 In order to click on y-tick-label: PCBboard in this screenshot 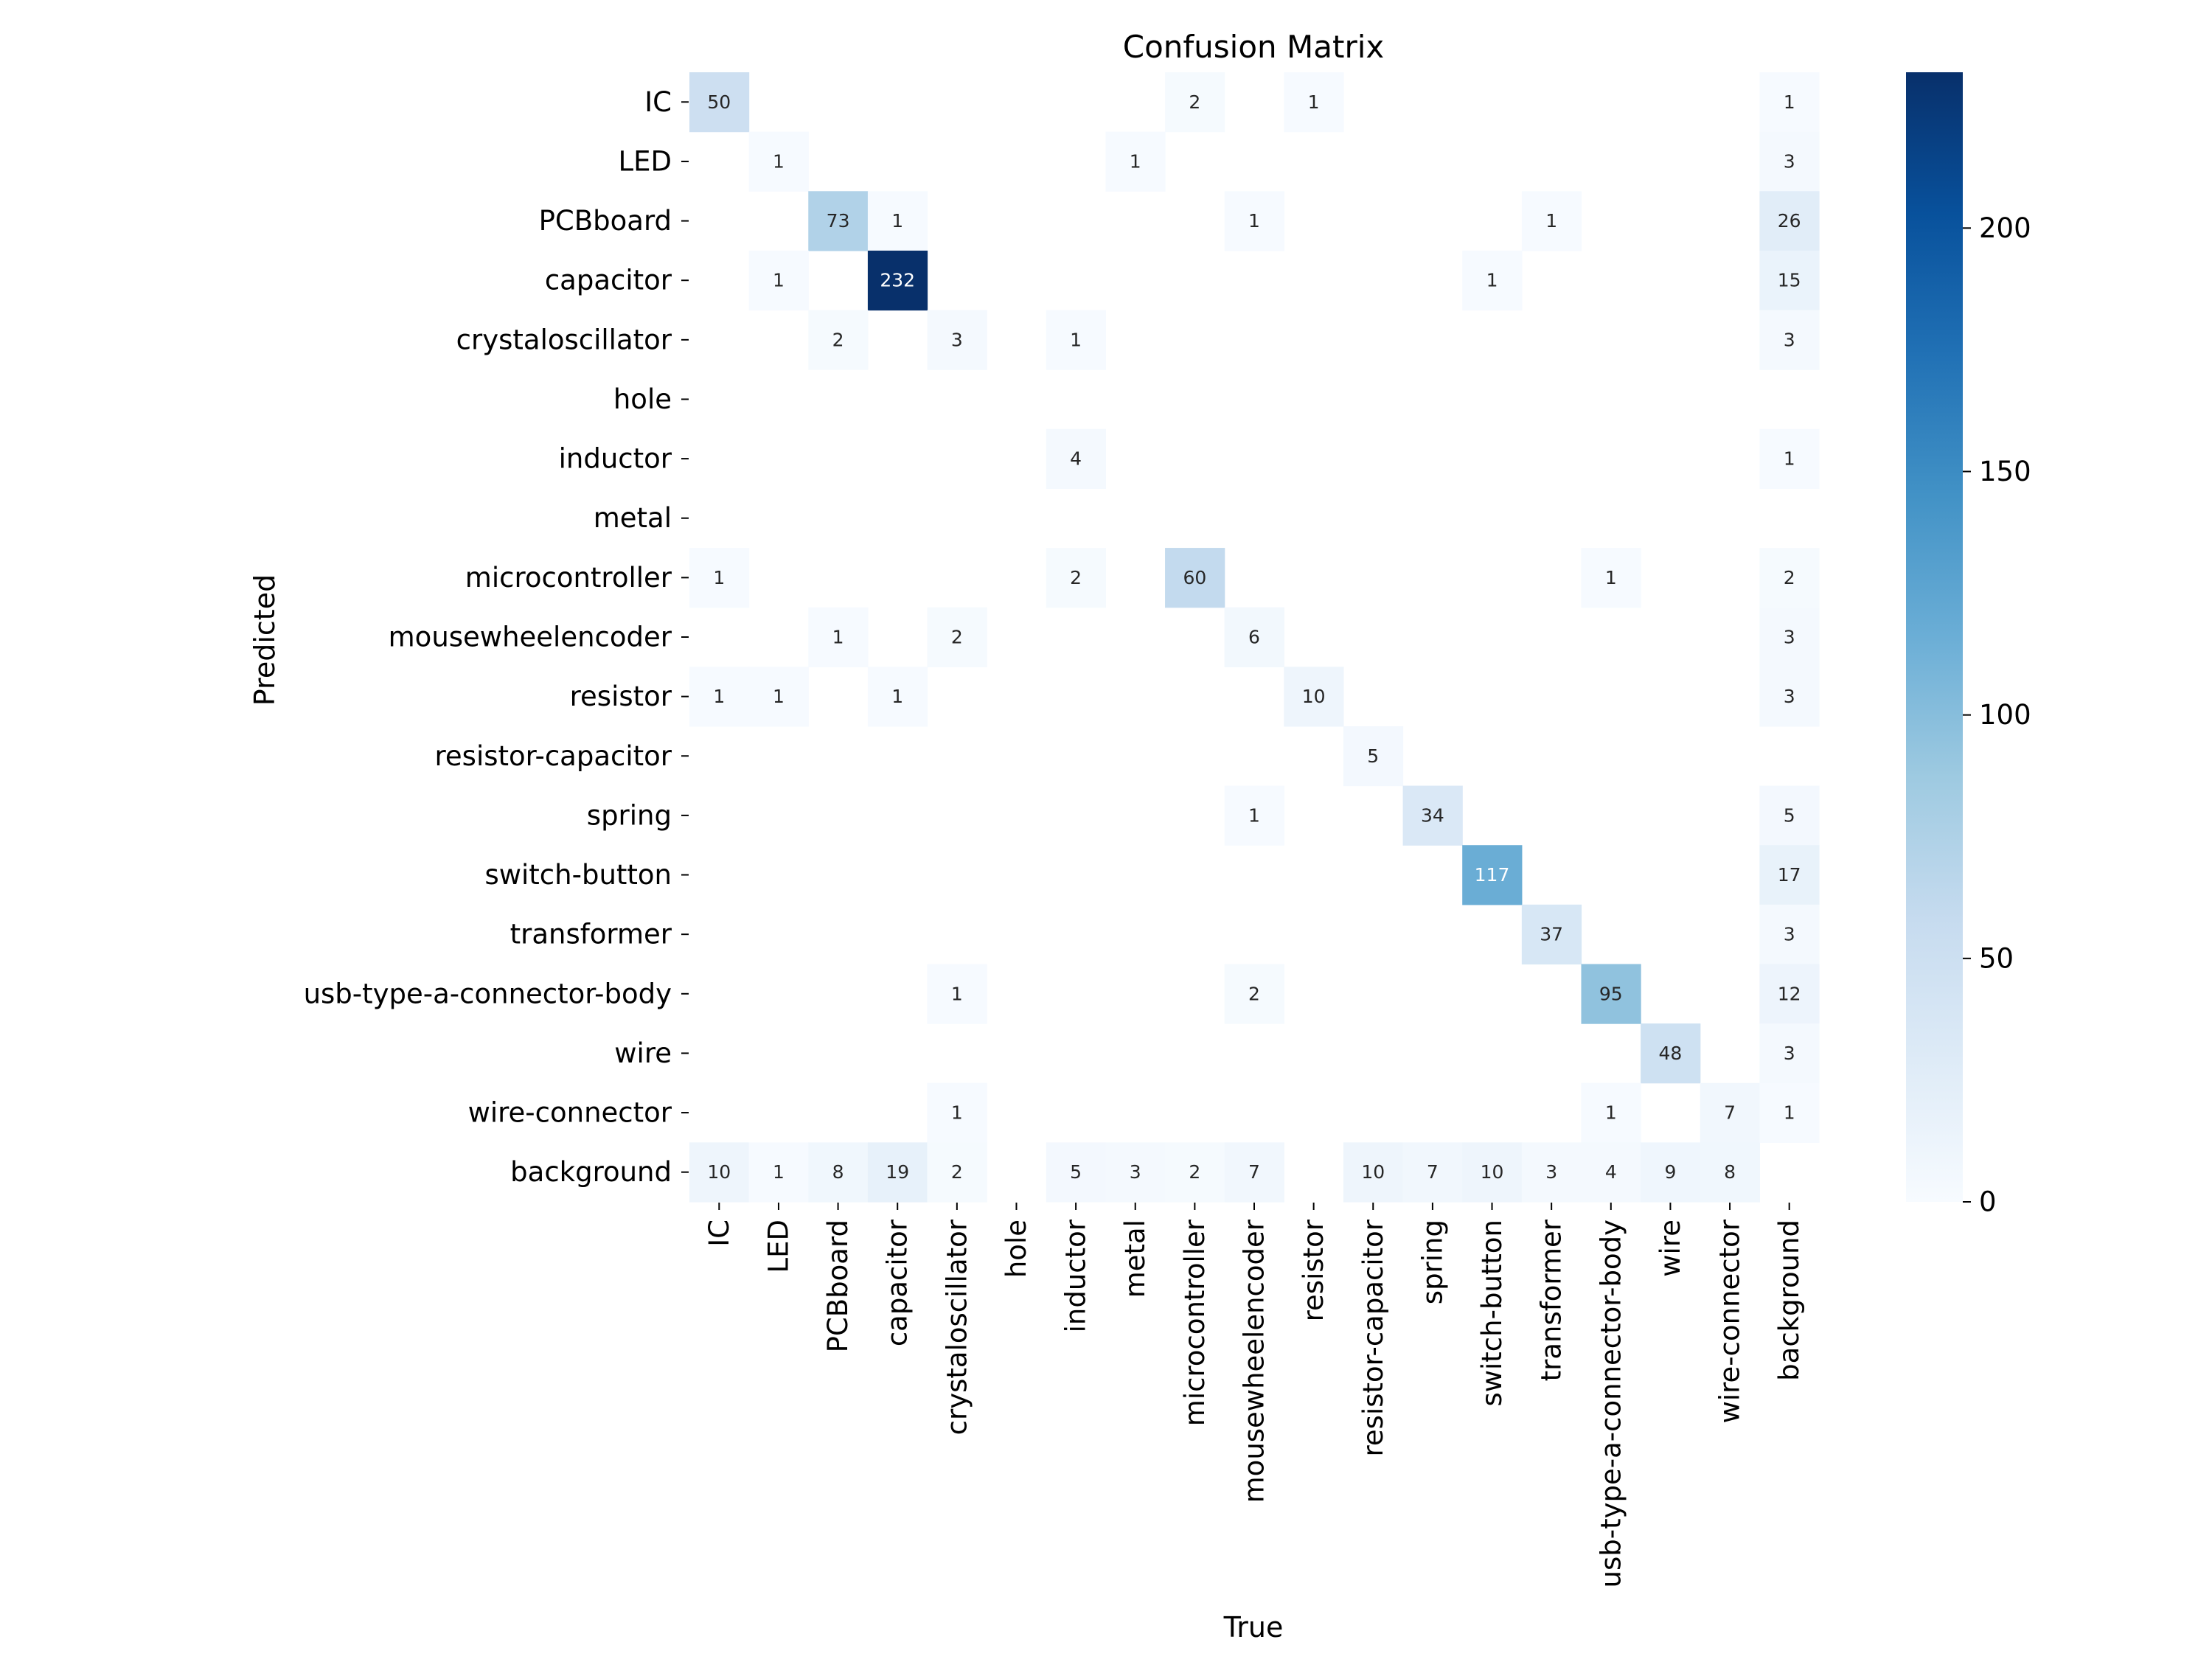, I will do `click(605, 221)`.